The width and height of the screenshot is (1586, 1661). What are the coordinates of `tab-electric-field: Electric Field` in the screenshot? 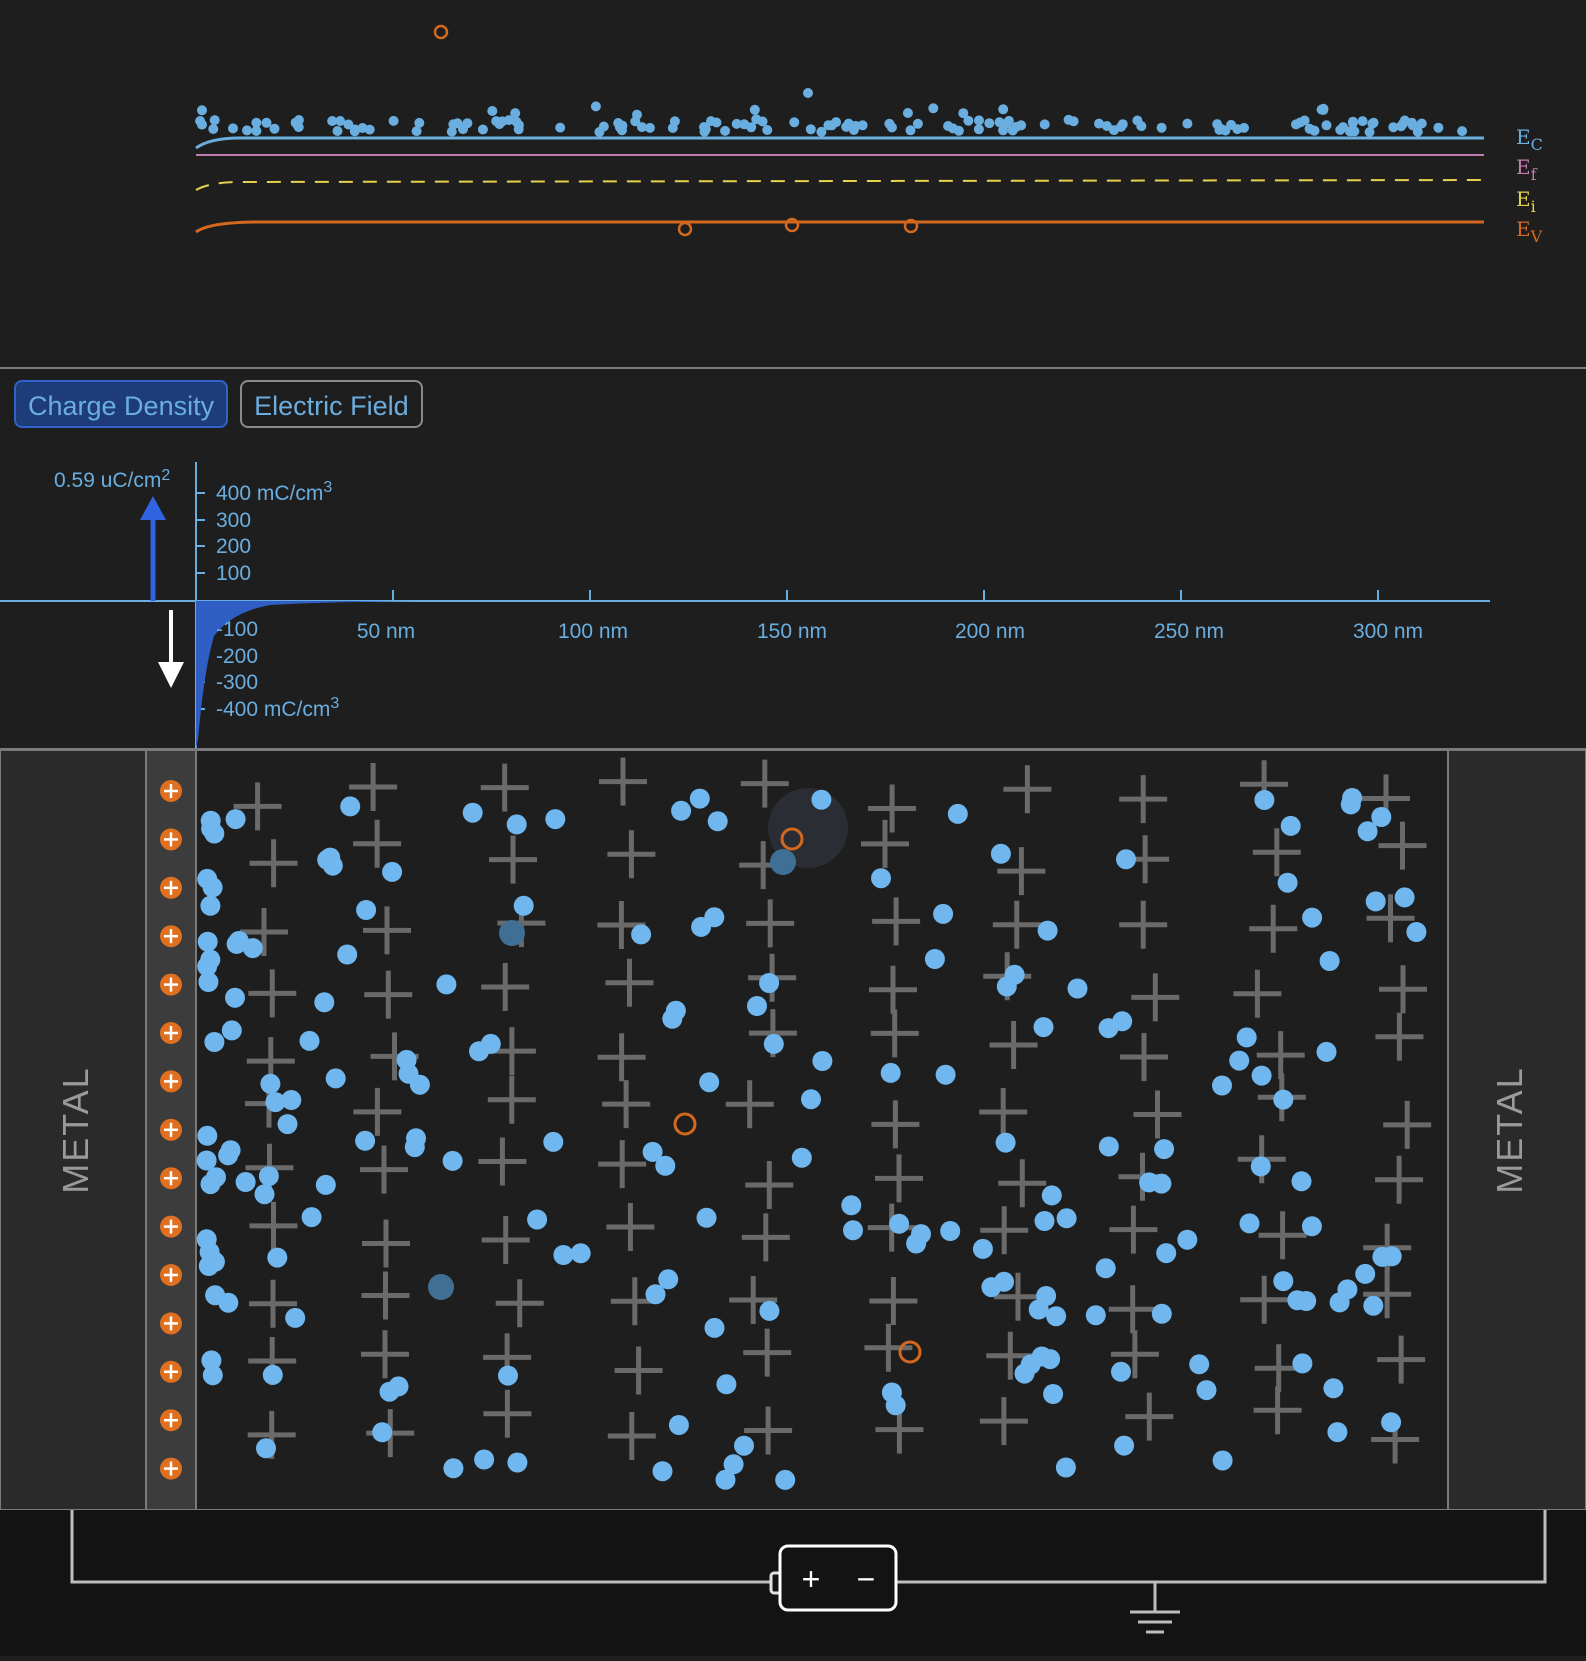 It's located at (331, 404).